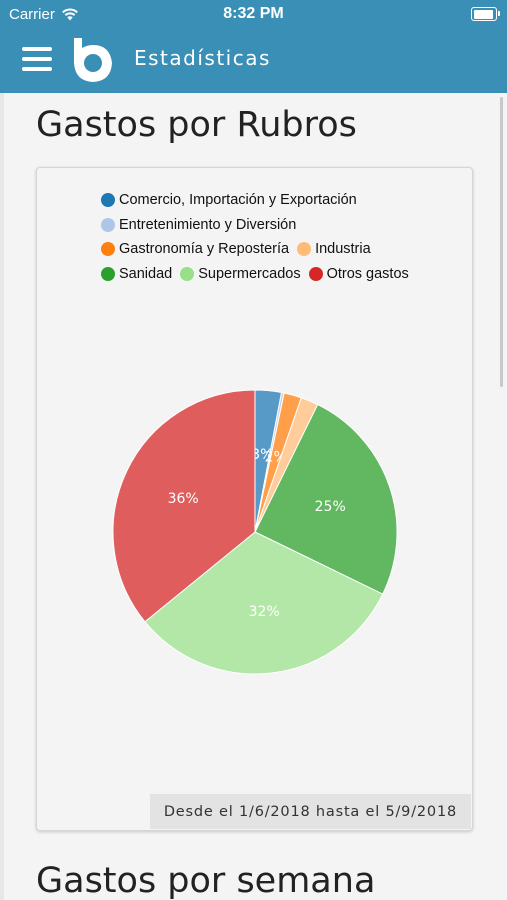 The height and width of the screenshot is (900, 507). Describe the element at coordinates (183, 499) in the screenshot. I see `pie-data-label: 36%` at that location.